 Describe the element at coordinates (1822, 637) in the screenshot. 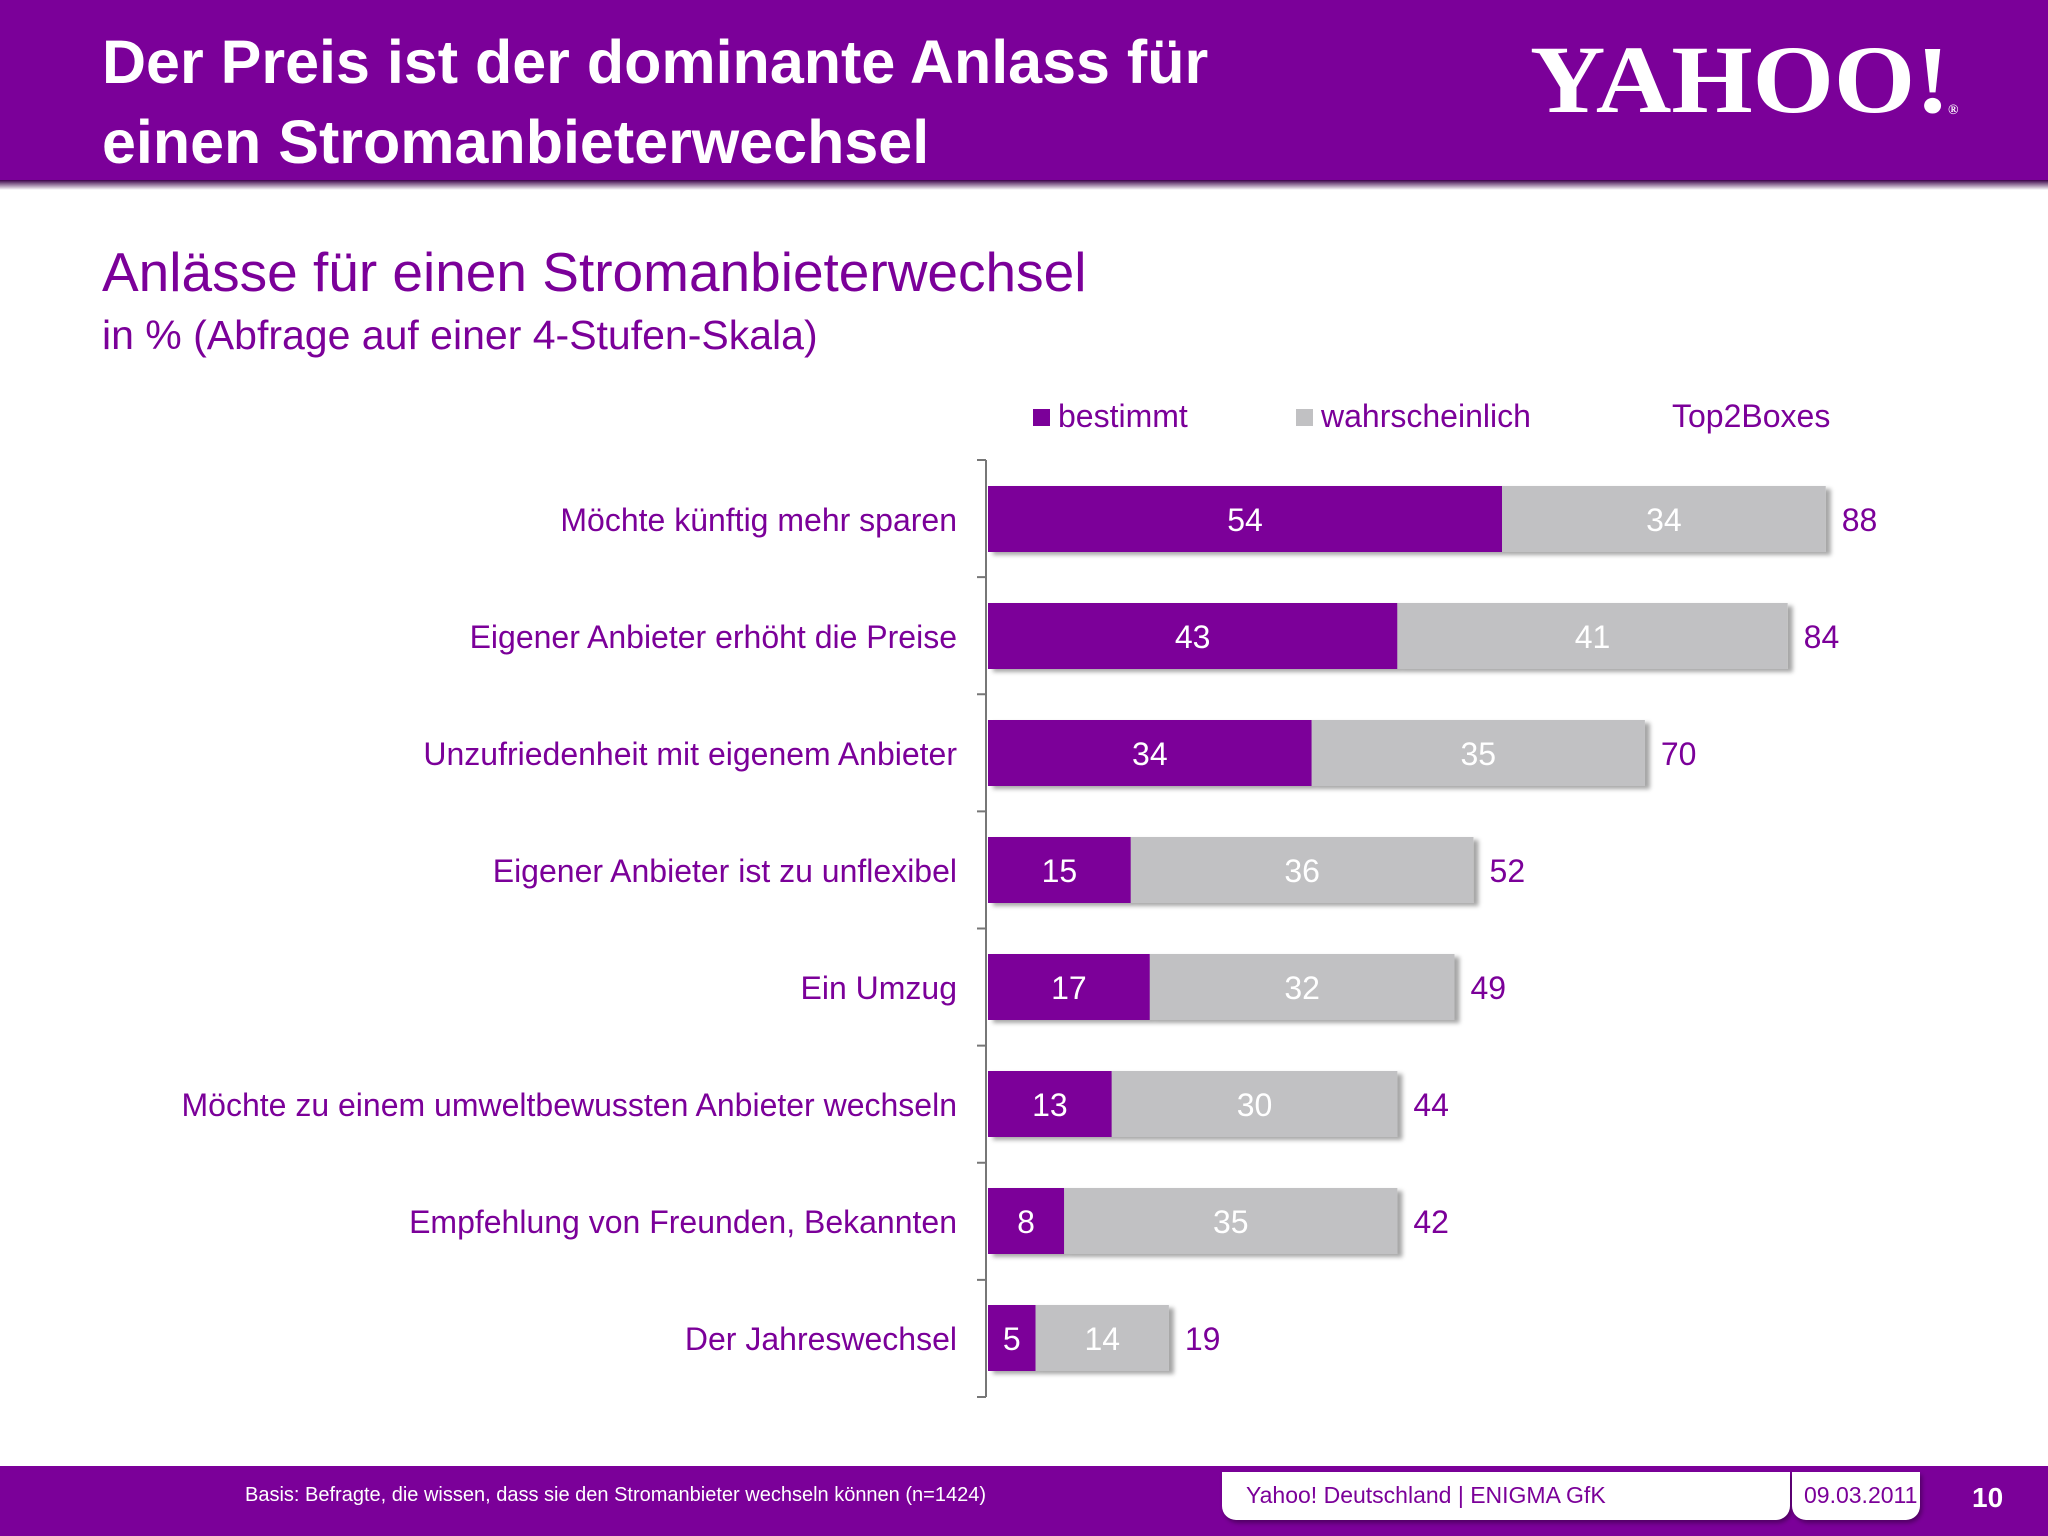

I see `data-label-top2boxes: 84` at that location.